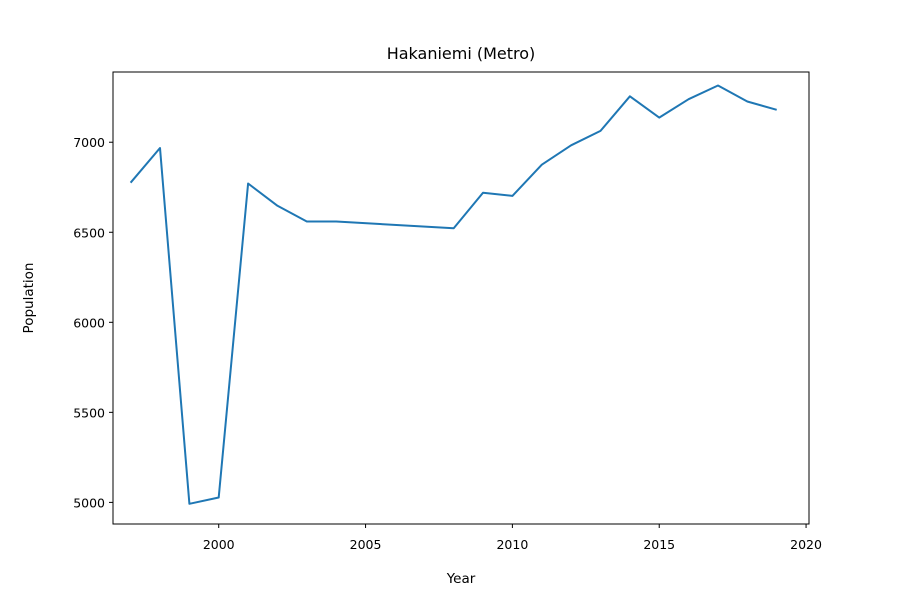 Image resolution: width=900 pixels, height=600 pixels. Describe the element at coordinates (659, 544) in the screenshot. I see `x-tick-label: 2015` at that location.